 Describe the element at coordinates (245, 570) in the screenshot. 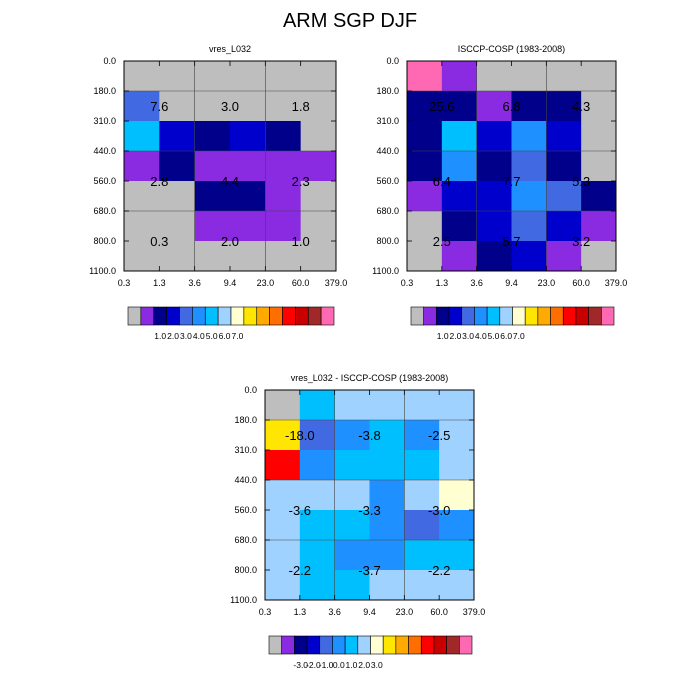

I see `y-tick-label-diff-6: 800.0` at that location.